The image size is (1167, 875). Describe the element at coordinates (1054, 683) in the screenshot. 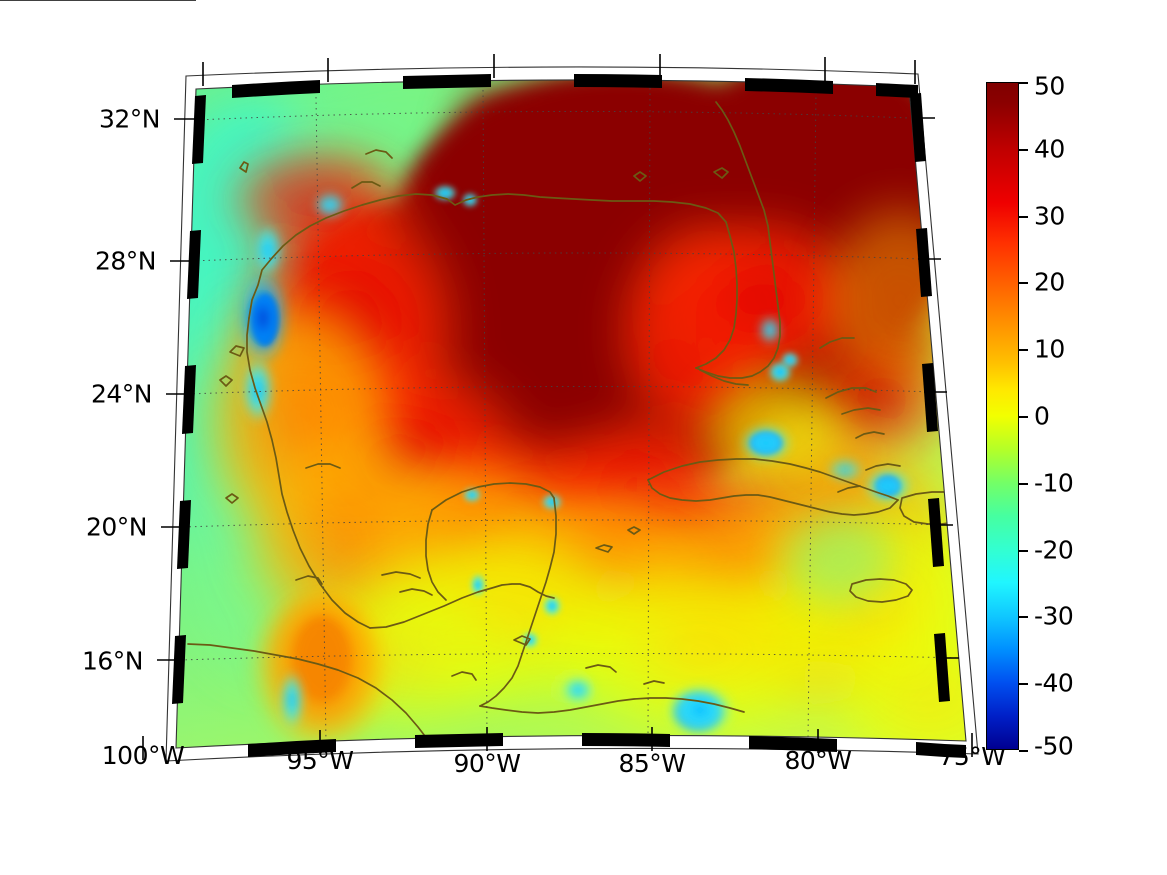

I see `colorbar-label-neg40: -40` at that location.